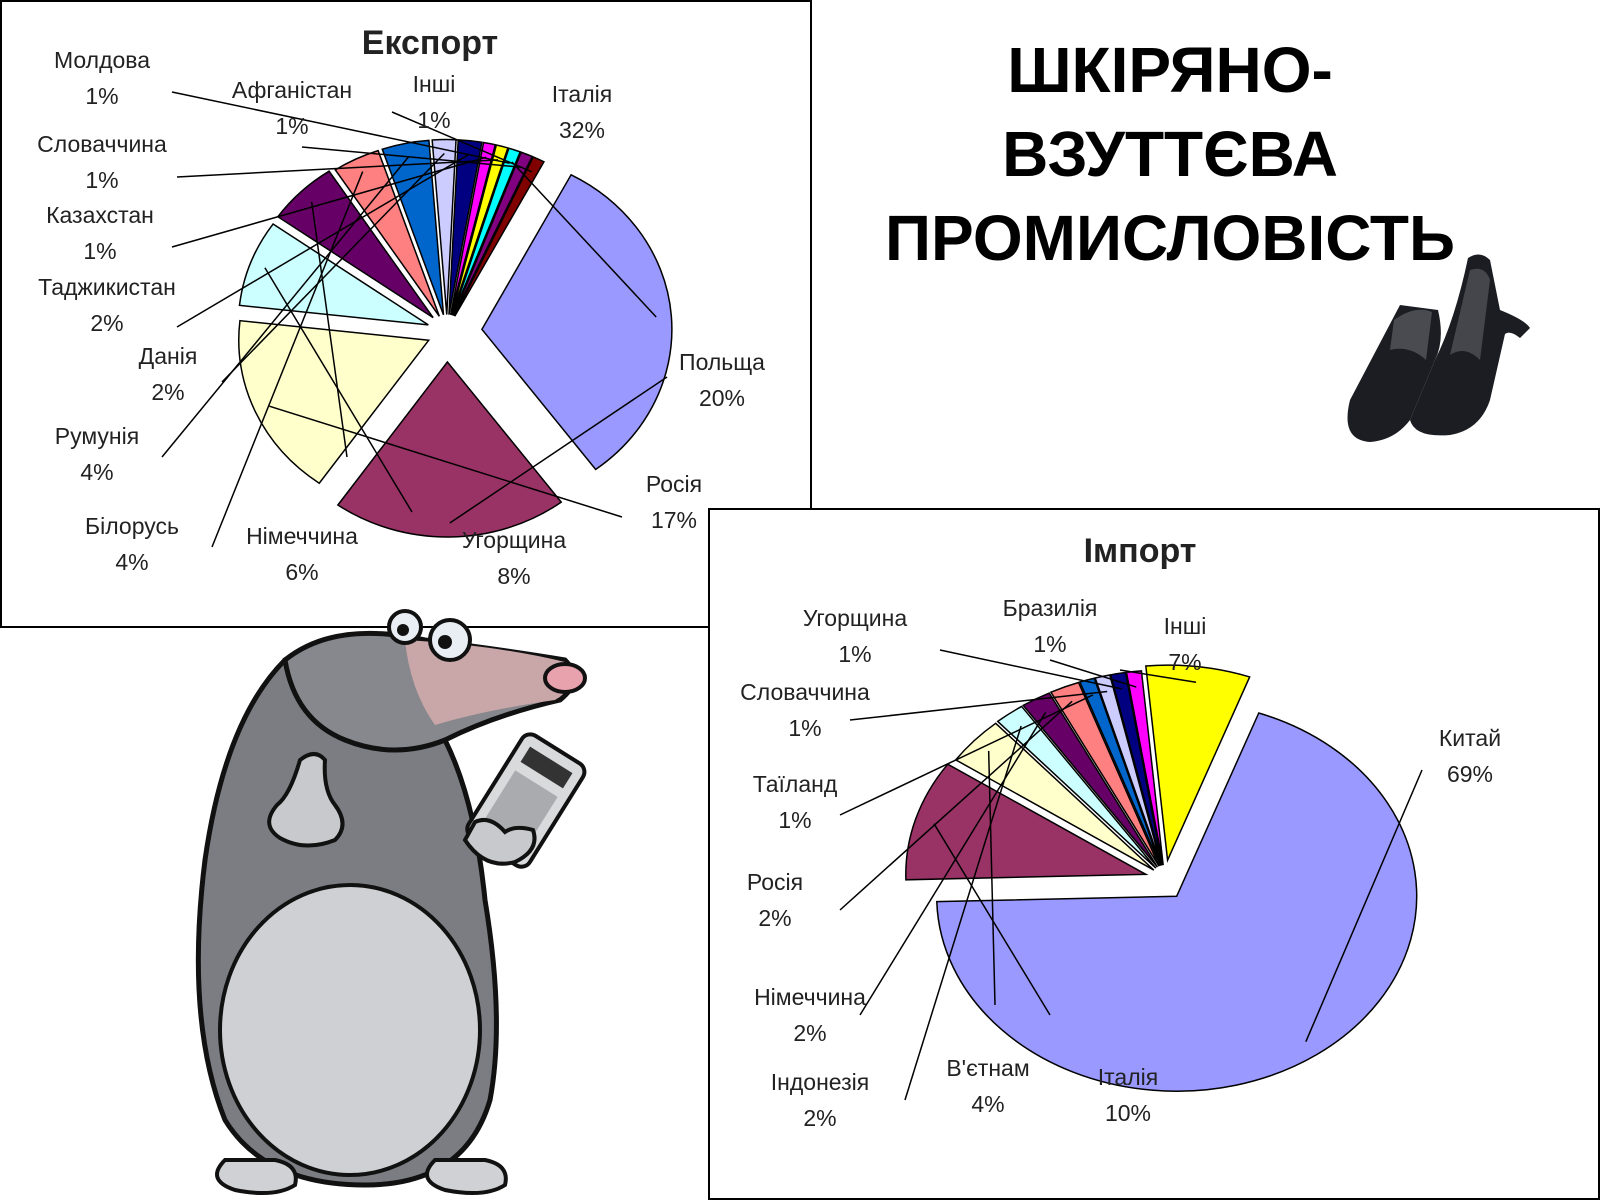  Describe the element at coordinates (430, 43) in the screenshot. I see `chart-title: Експорт` at that location.